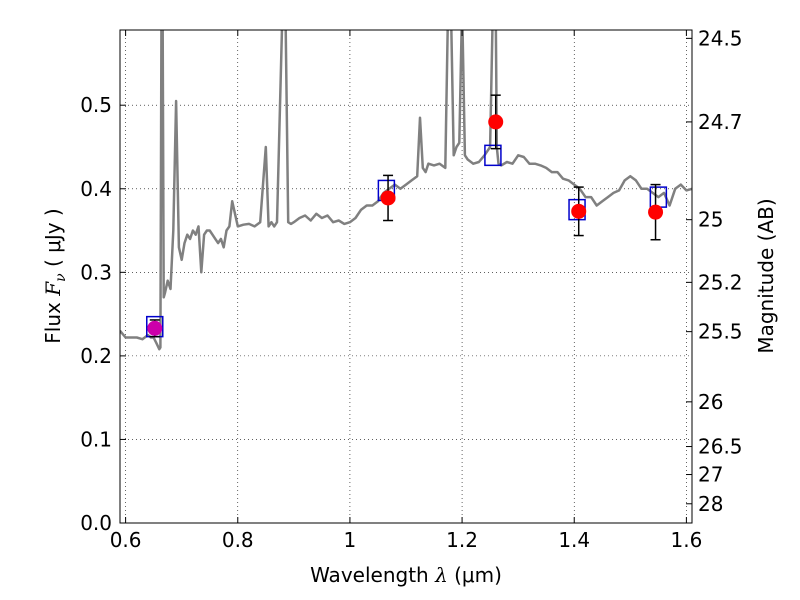 The width and height of the screenshot is (800, 600). I want to click on x-tick-label: 1, so click(350, 540).